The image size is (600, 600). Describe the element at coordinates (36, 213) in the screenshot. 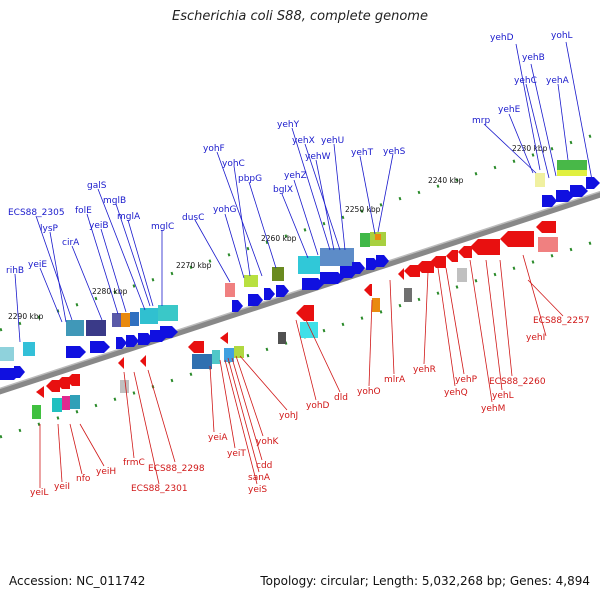

I see `gene-label: ECS88_2305` at that location.